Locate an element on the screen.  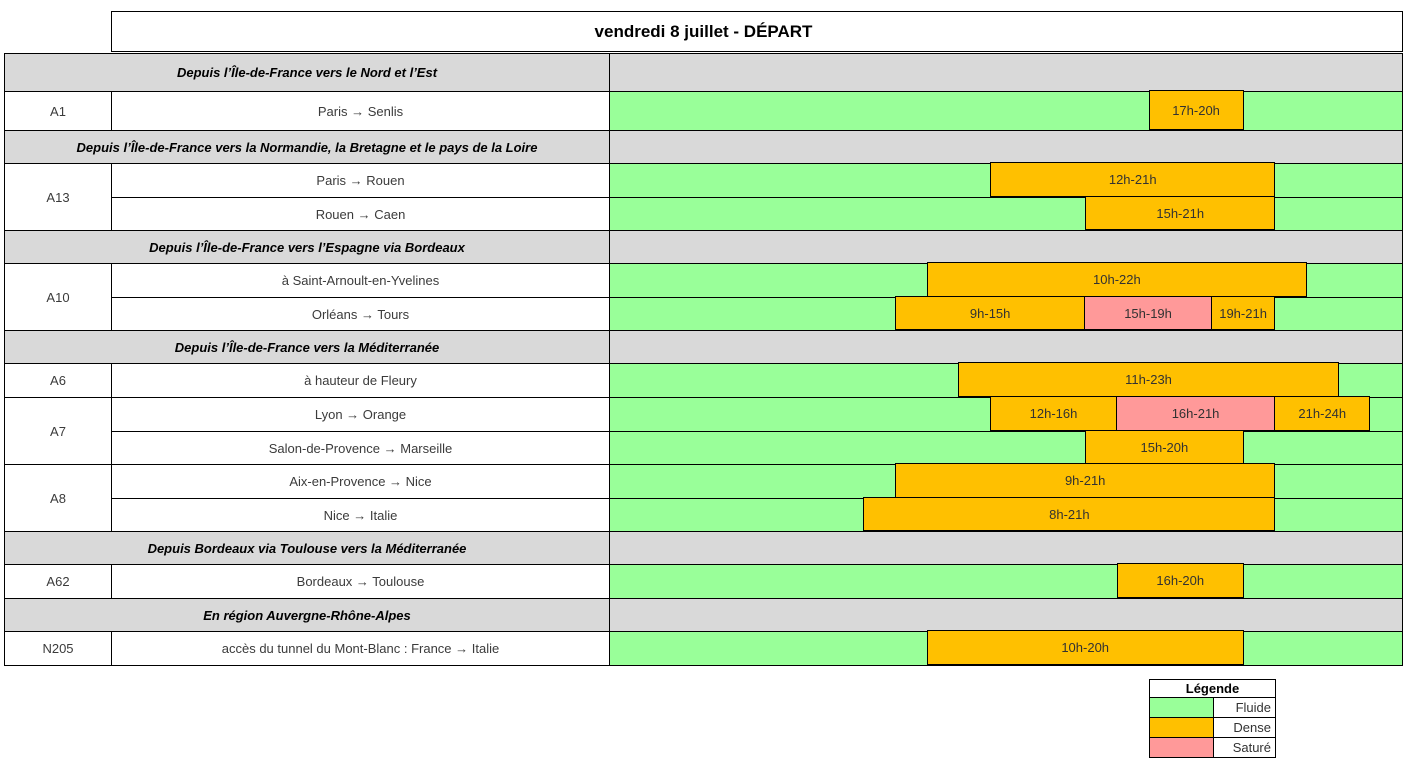
traffic-bar: 21h-24h is located at coordinates (1323, 413).